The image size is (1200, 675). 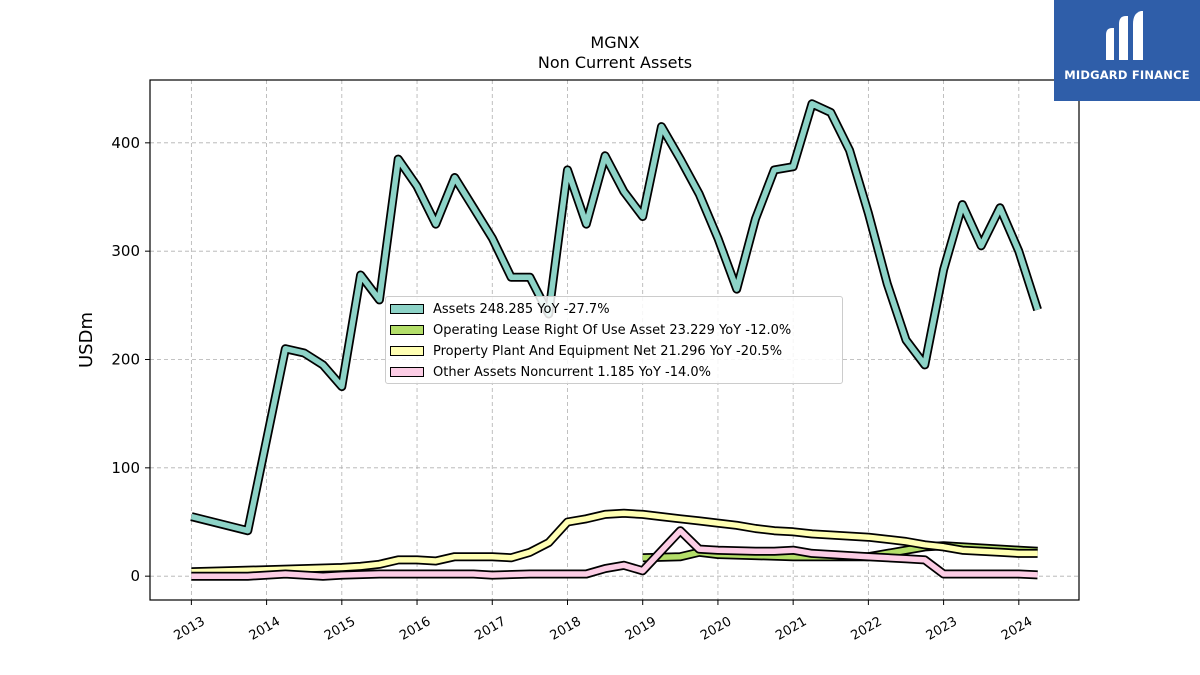 I want to click on x-tick-label: 2021, so click(x=791, y=629).